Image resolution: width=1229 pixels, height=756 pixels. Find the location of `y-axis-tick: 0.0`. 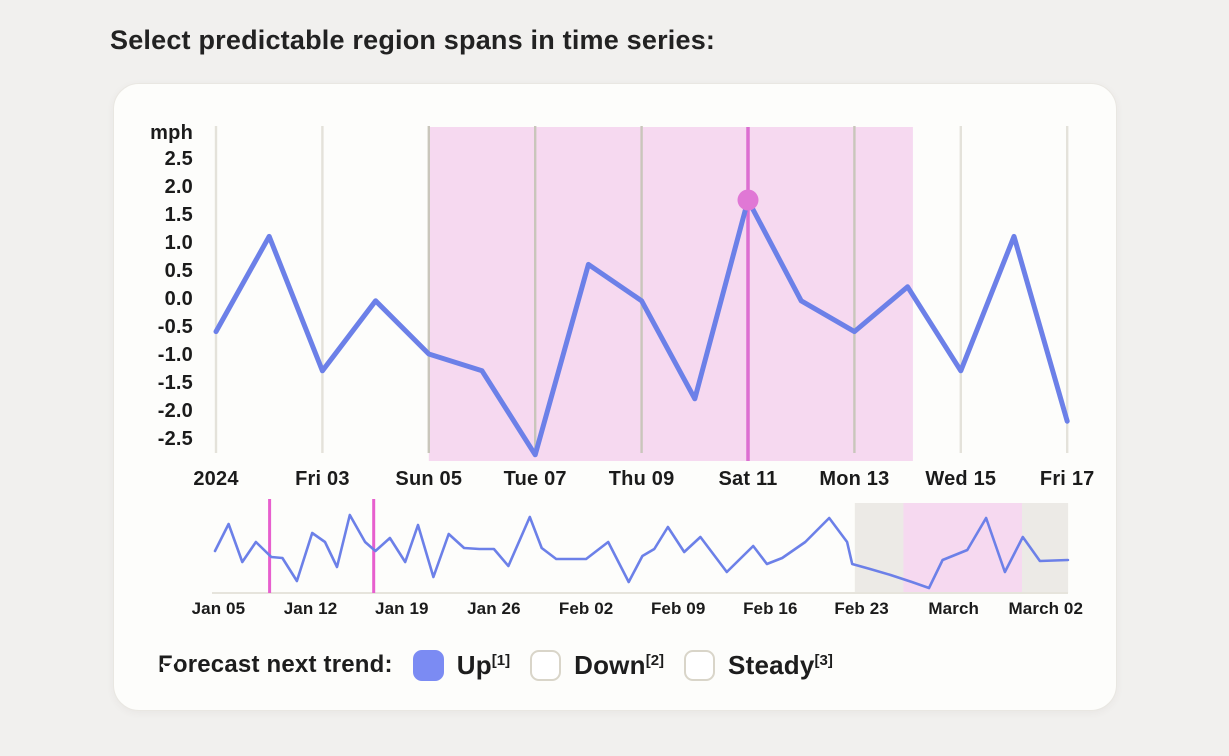

y-axis-tick: 0.0 is located at coordinates (179, 299).